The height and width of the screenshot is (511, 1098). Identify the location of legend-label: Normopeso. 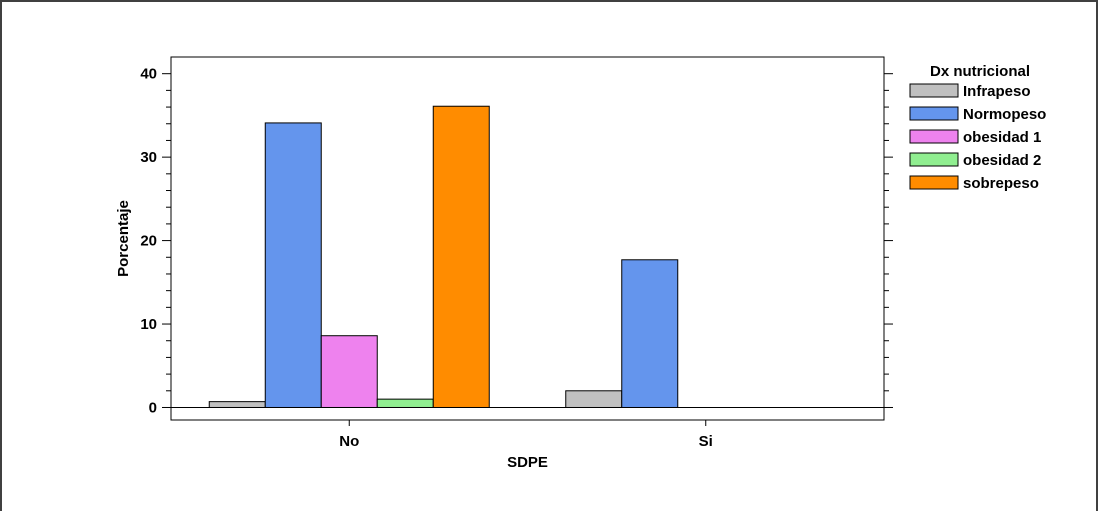
(1004, 114).